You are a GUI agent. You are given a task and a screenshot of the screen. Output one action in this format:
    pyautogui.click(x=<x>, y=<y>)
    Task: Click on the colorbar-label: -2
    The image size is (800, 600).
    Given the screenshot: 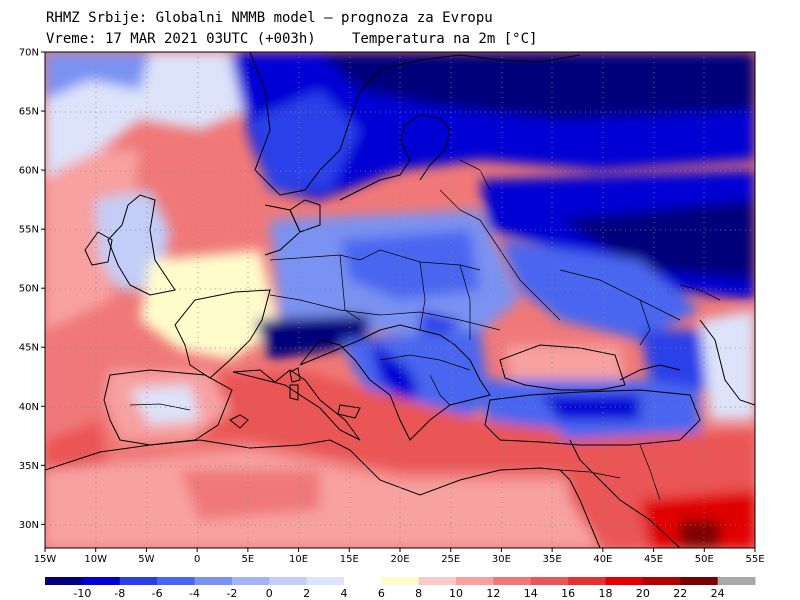 What is the action you would take?
    pyautogui.click(x=231, y=593)
    